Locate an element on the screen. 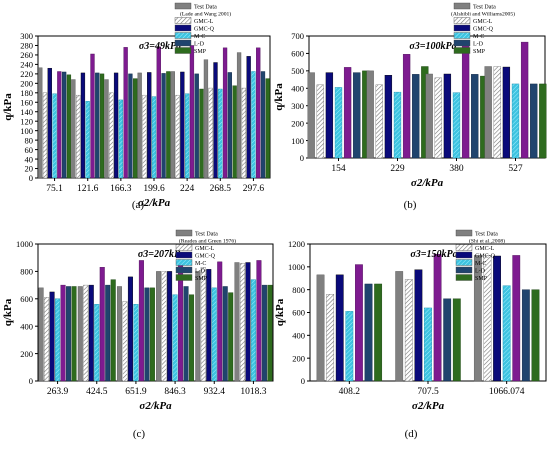 This screenshot has width=550, height=450. legend-entry: L-D is located at coordinates (480, 272).